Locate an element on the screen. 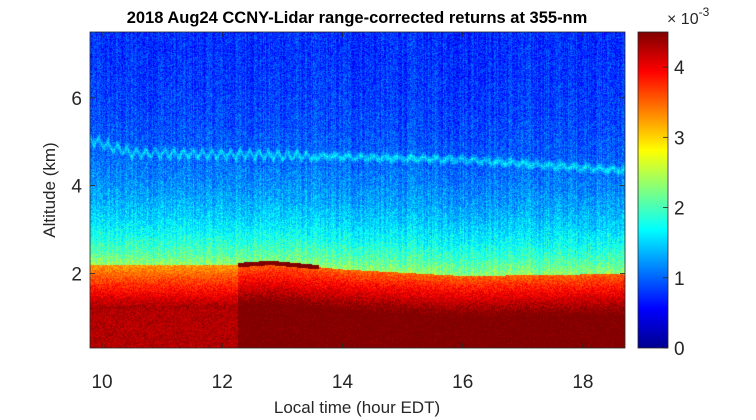 The height and width of the screenshot is (420, 756). x-tick-label: 18 is located at coordinates (582, 382).